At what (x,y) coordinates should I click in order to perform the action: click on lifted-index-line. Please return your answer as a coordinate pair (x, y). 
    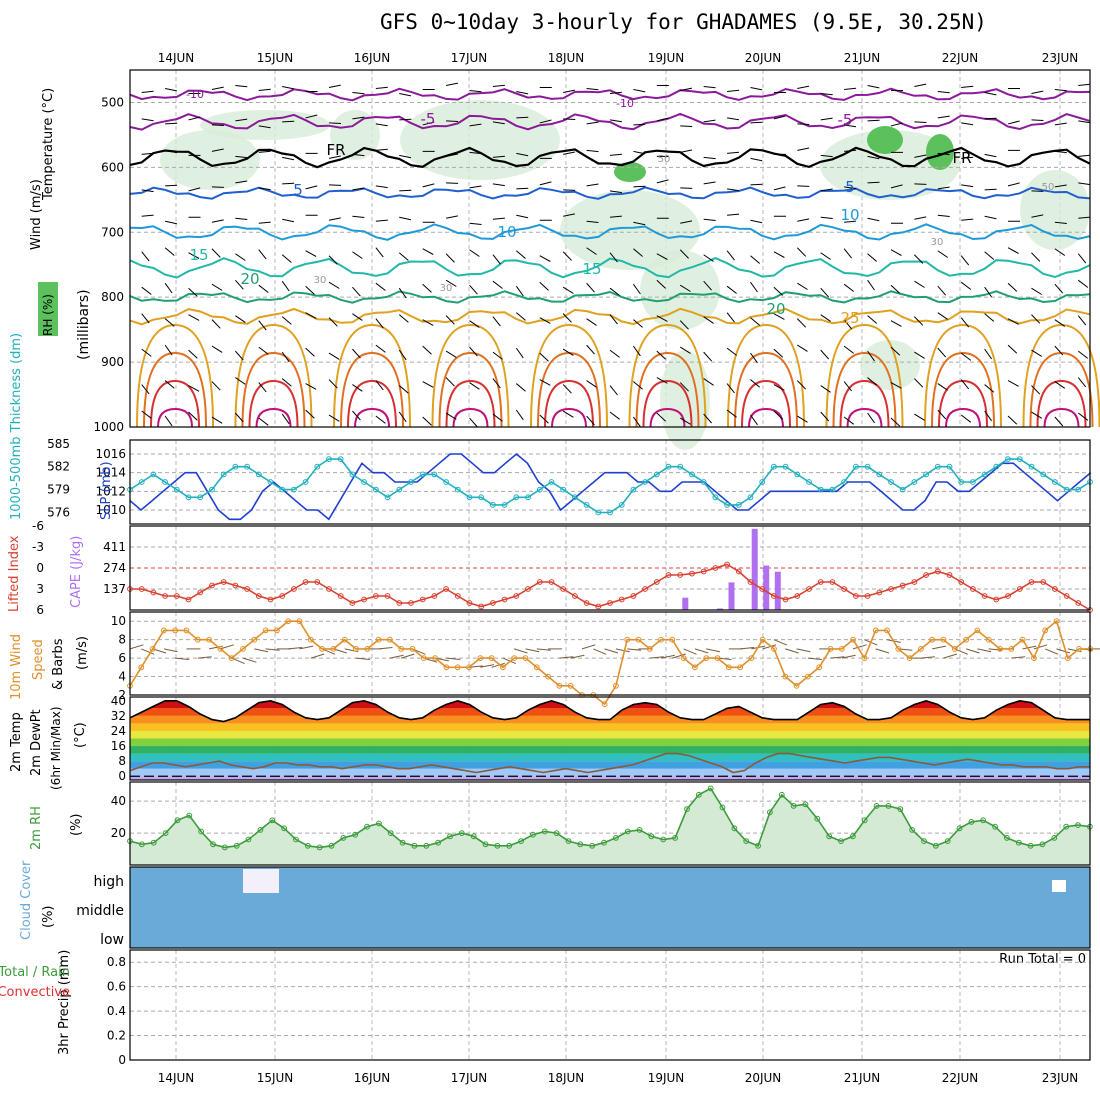
    Looking at the image, I should click on (610, 587).